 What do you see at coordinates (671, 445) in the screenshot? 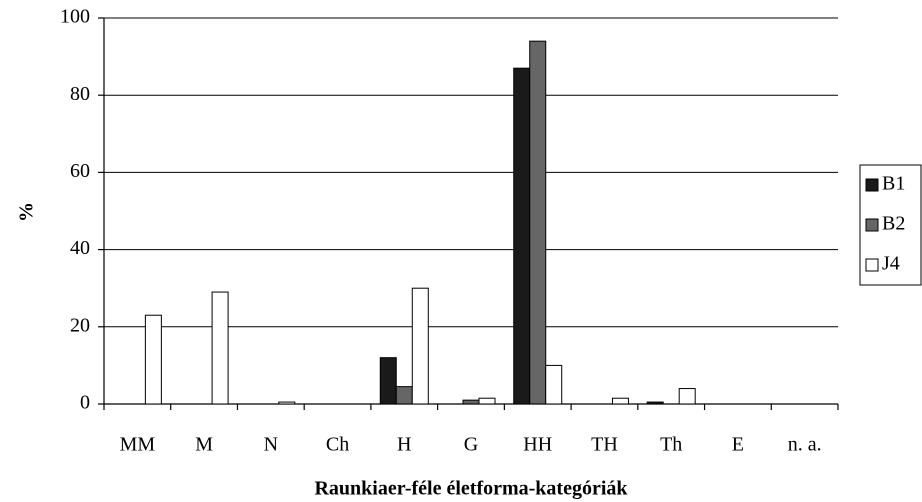
I see `x-tick-label: Th` at bounding box center [671, 445].